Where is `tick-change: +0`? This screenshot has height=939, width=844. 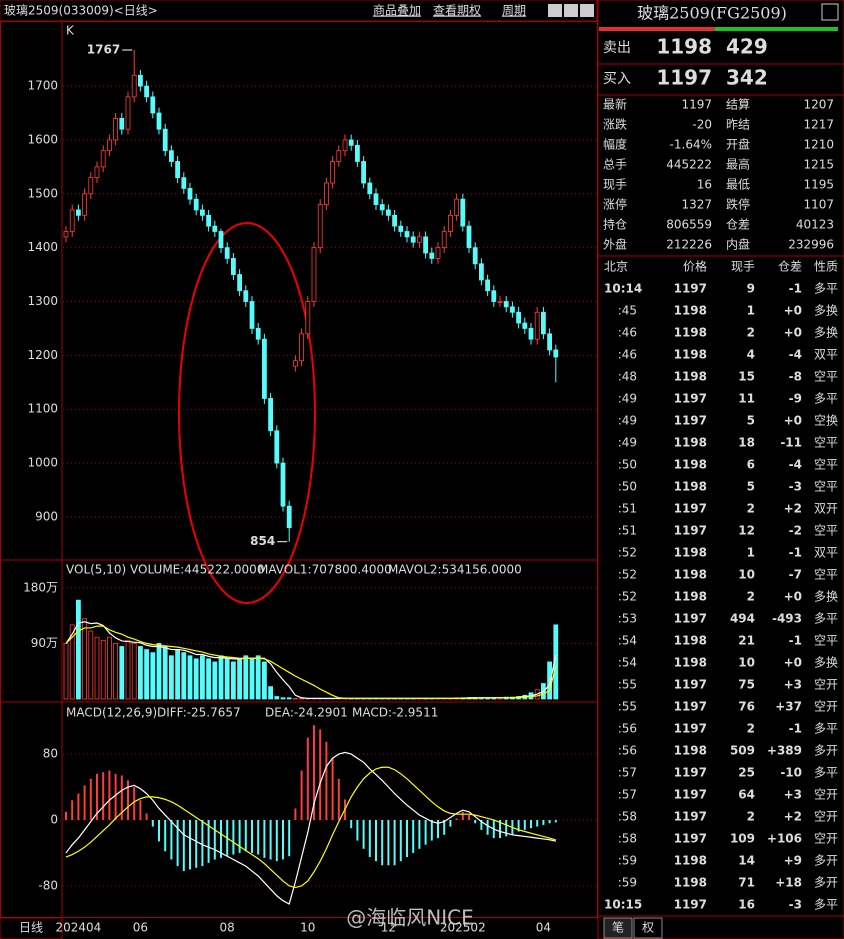
tick-change: +0 is located at coordinates (793, 597).